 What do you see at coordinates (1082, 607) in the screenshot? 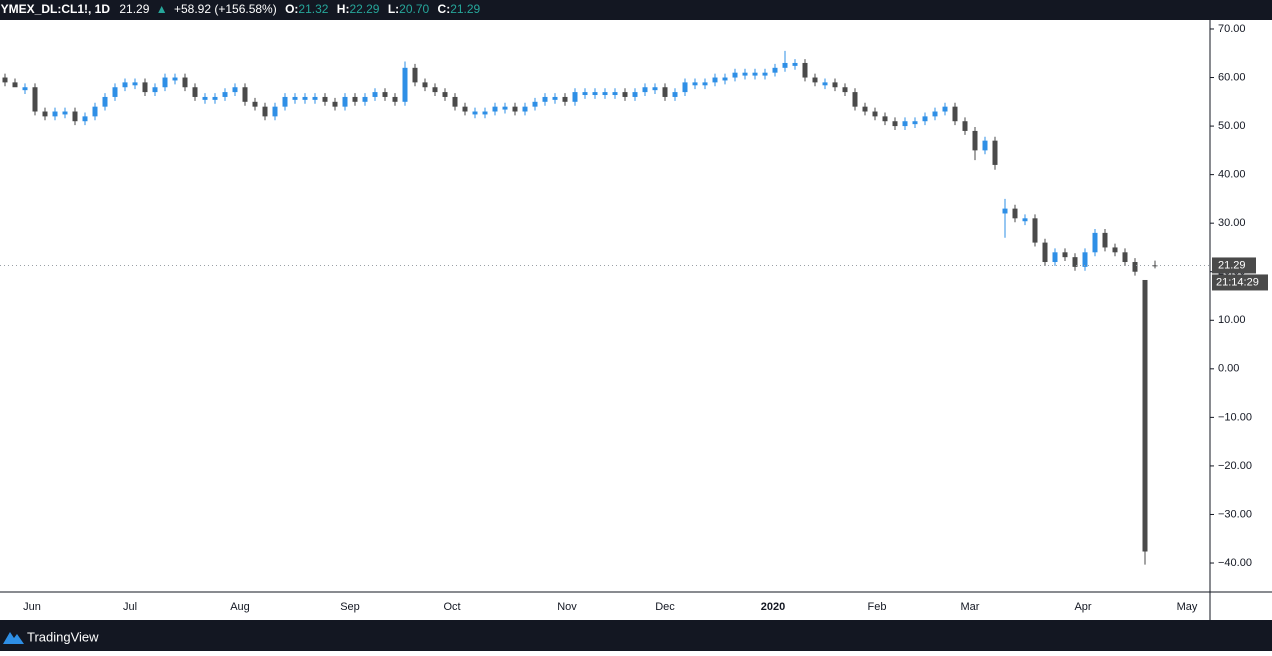
I see `x-tick-label: Apr` at bounding box center [1082, 607].